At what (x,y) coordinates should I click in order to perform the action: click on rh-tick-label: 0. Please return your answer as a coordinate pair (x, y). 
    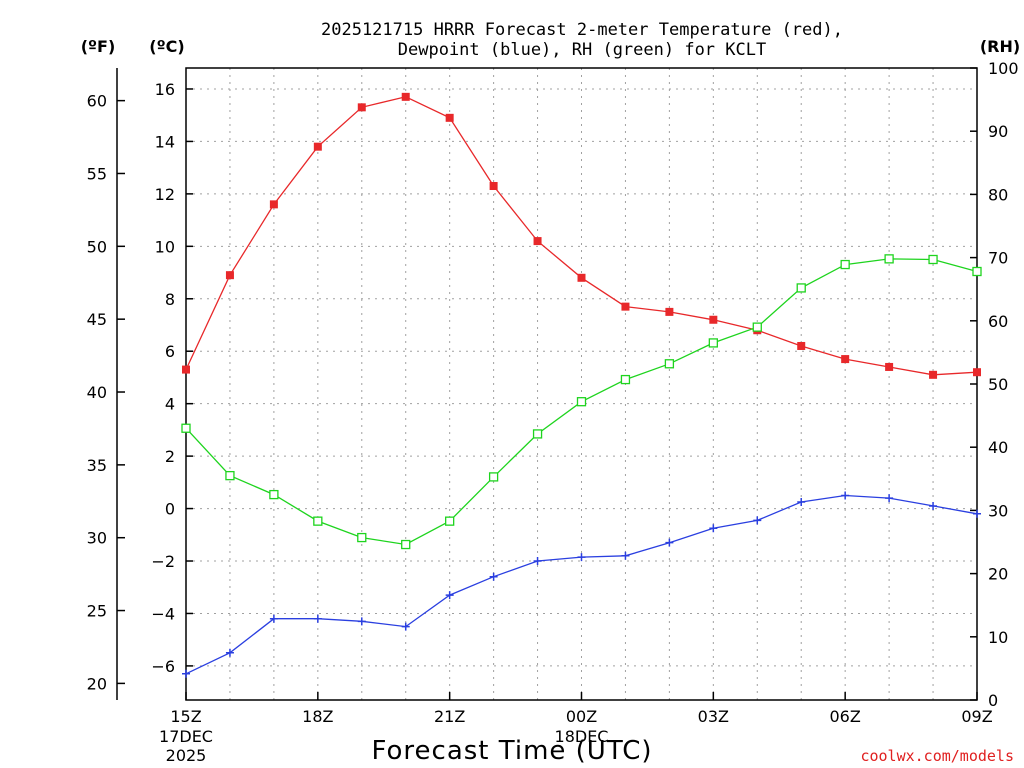
    Looking at the image, I should click on (993, 700).